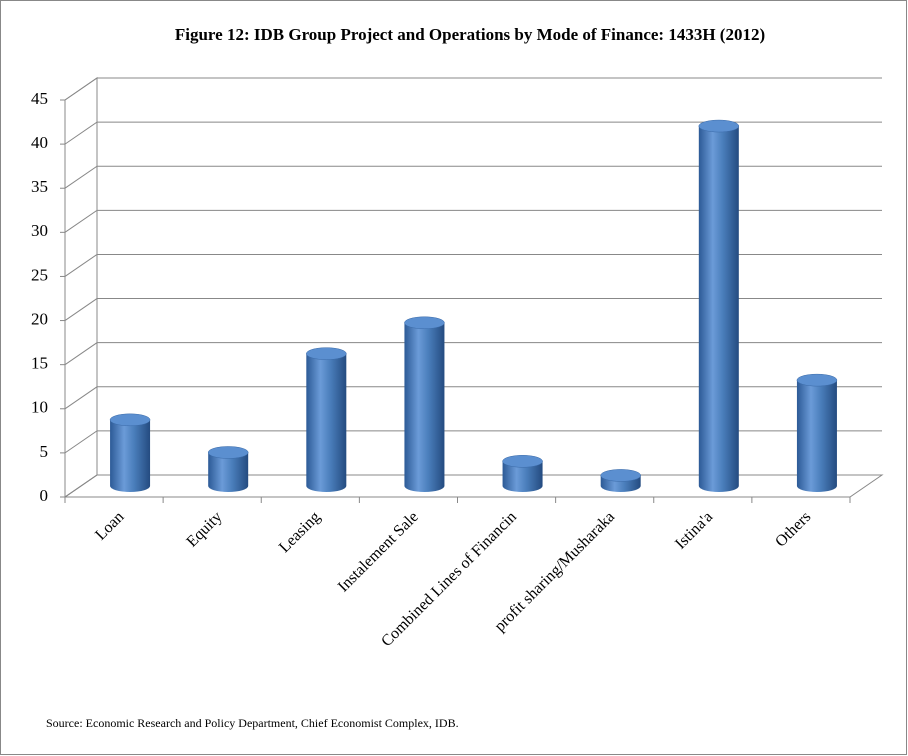  Describe the element at coordinates (39, 274) in the screenshot. I see `y-tick-label: 25` at that location.